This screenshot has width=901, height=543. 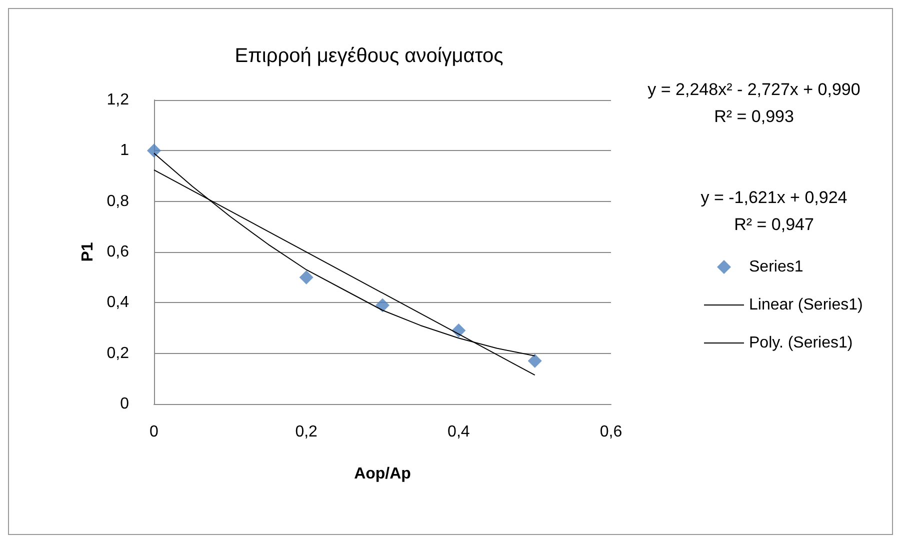 What do you see at coordinates (774, 197) in the screenshot?
I see `text: y = -1,621x + 0,924` at bounding box center [774, 197].